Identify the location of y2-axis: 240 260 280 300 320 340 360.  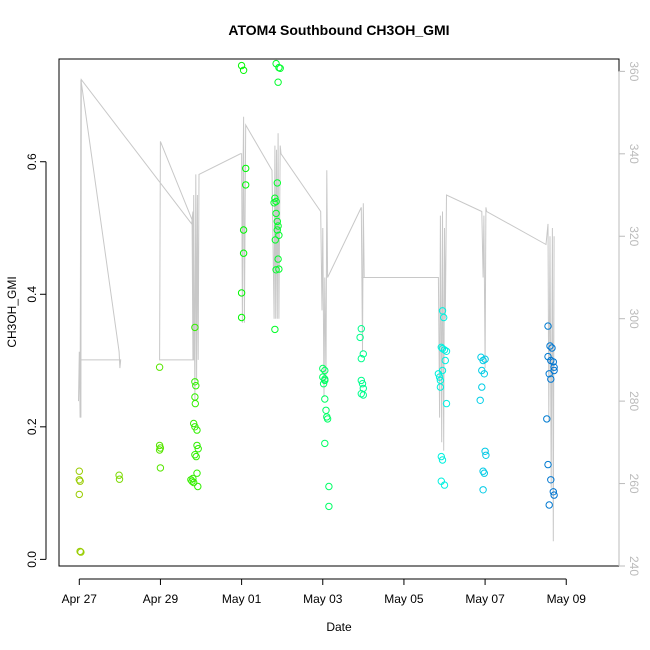
(629, 318).